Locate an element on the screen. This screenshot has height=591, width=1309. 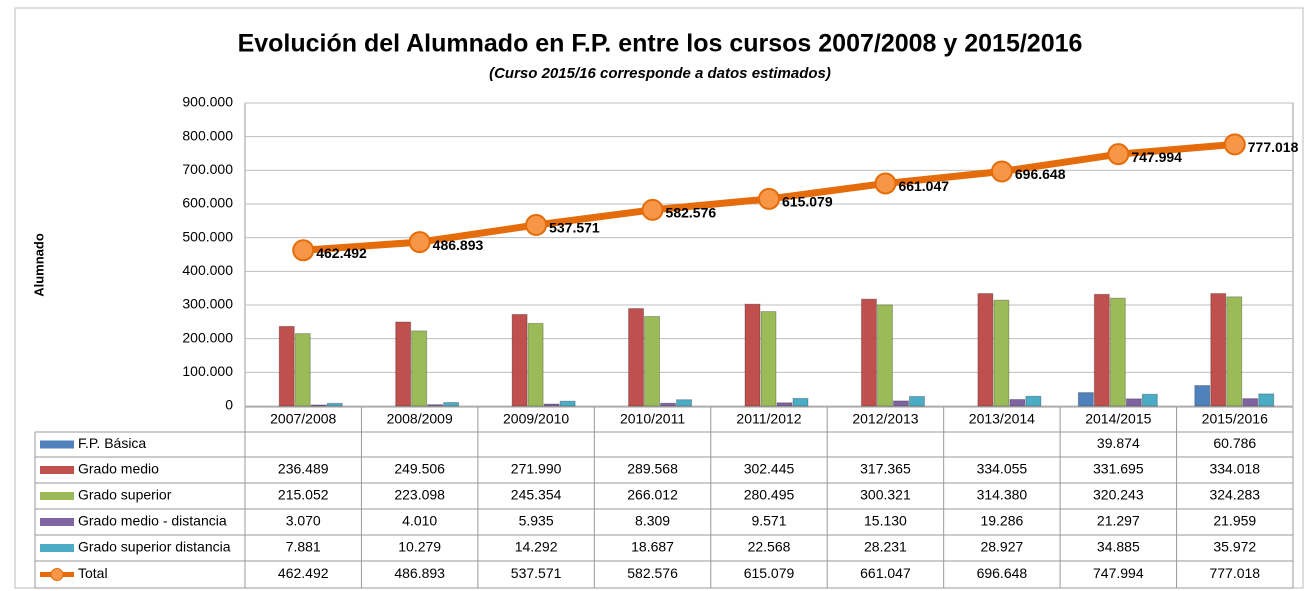
table-cell: 9.571 is located at coordinates (768, 521).